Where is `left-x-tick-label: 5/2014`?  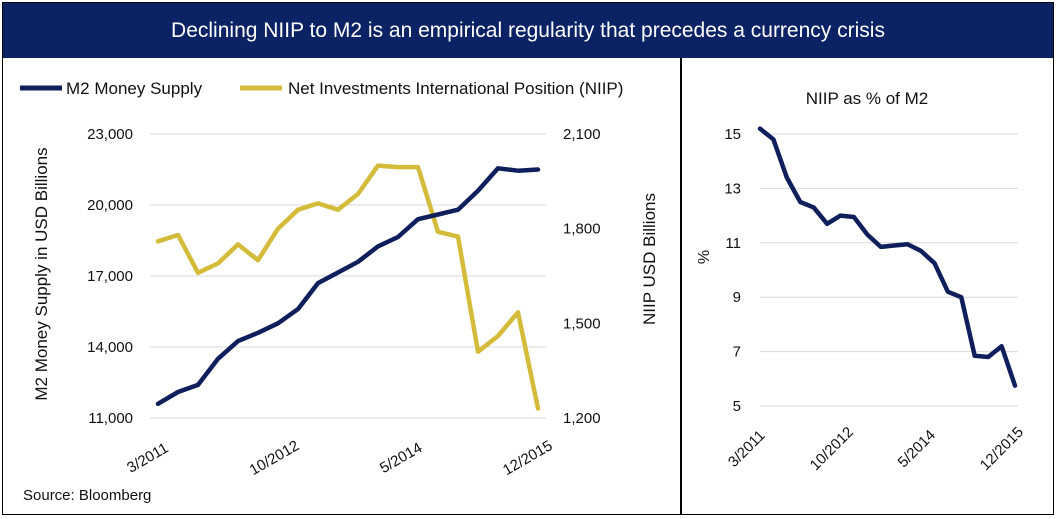
left-x-tick-label: 5/2014 is located at coordinates (401, 458).